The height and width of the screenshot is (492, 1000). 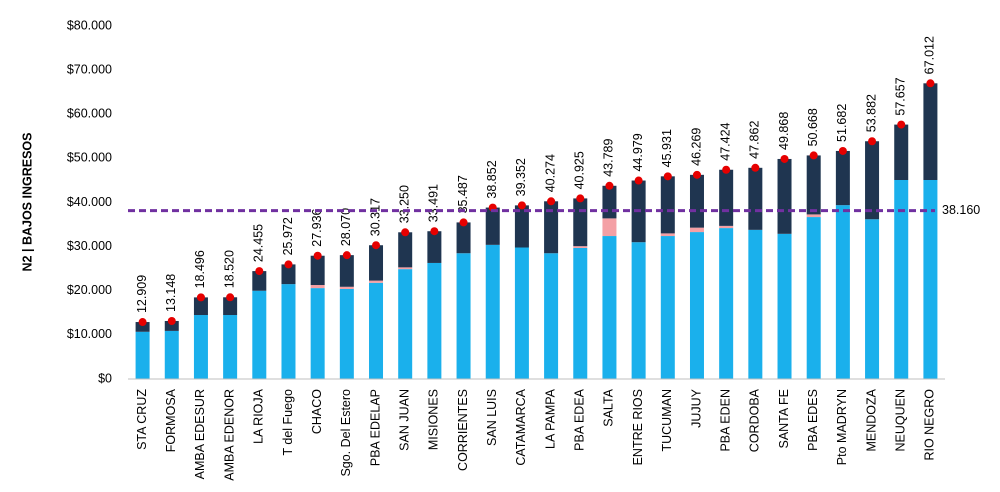 What do you see at coordinates (229, 269) in the screenshot?
I see `value-label: 18.520` at bounding box center [229, 269].